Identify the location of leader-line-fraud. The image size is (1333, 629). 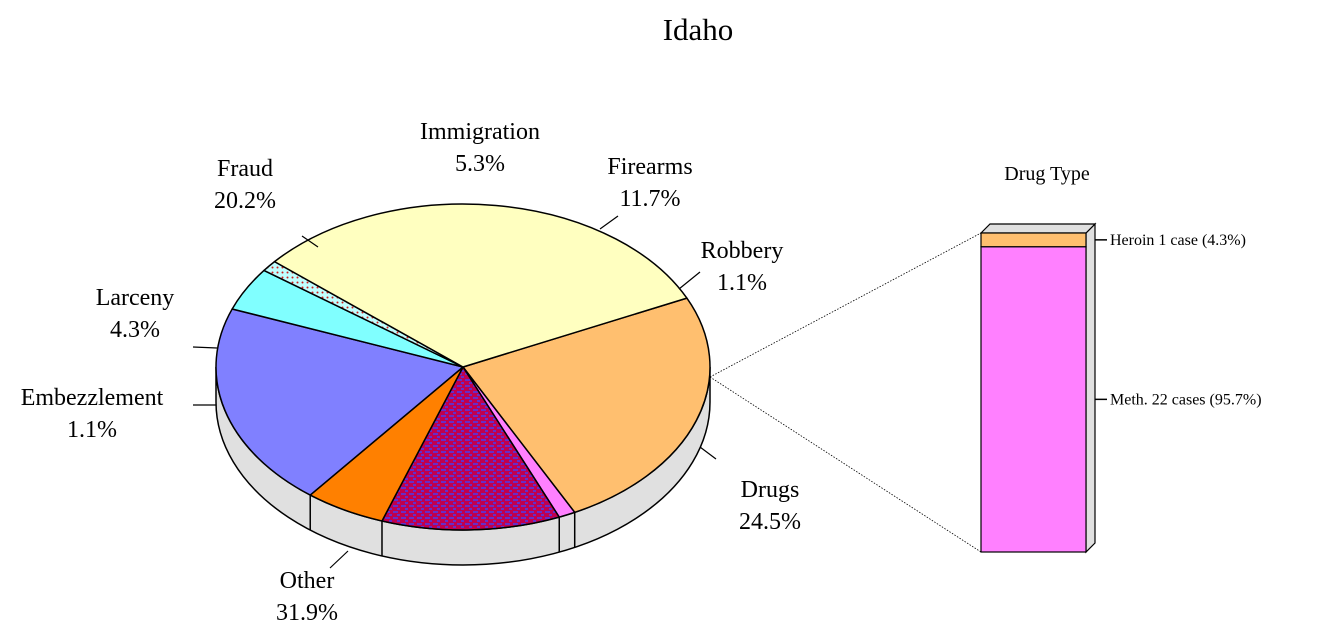
(310, 241).